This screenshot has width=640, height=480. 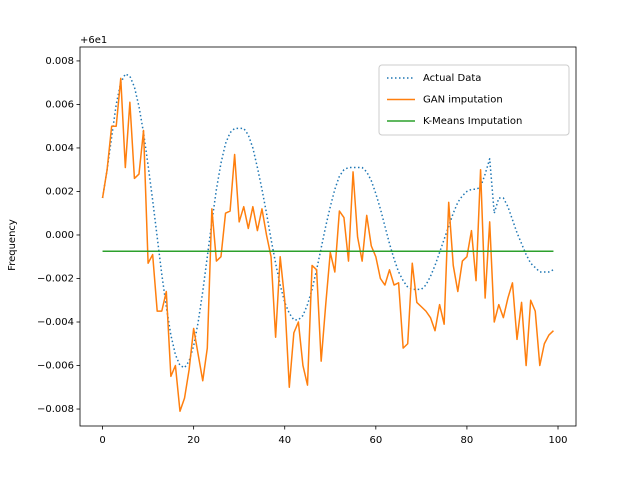 What do you see at coordinates (55, 322) in the screenshot?
I see `y-tick-label: −0.004` at bounding box center [55, 322].